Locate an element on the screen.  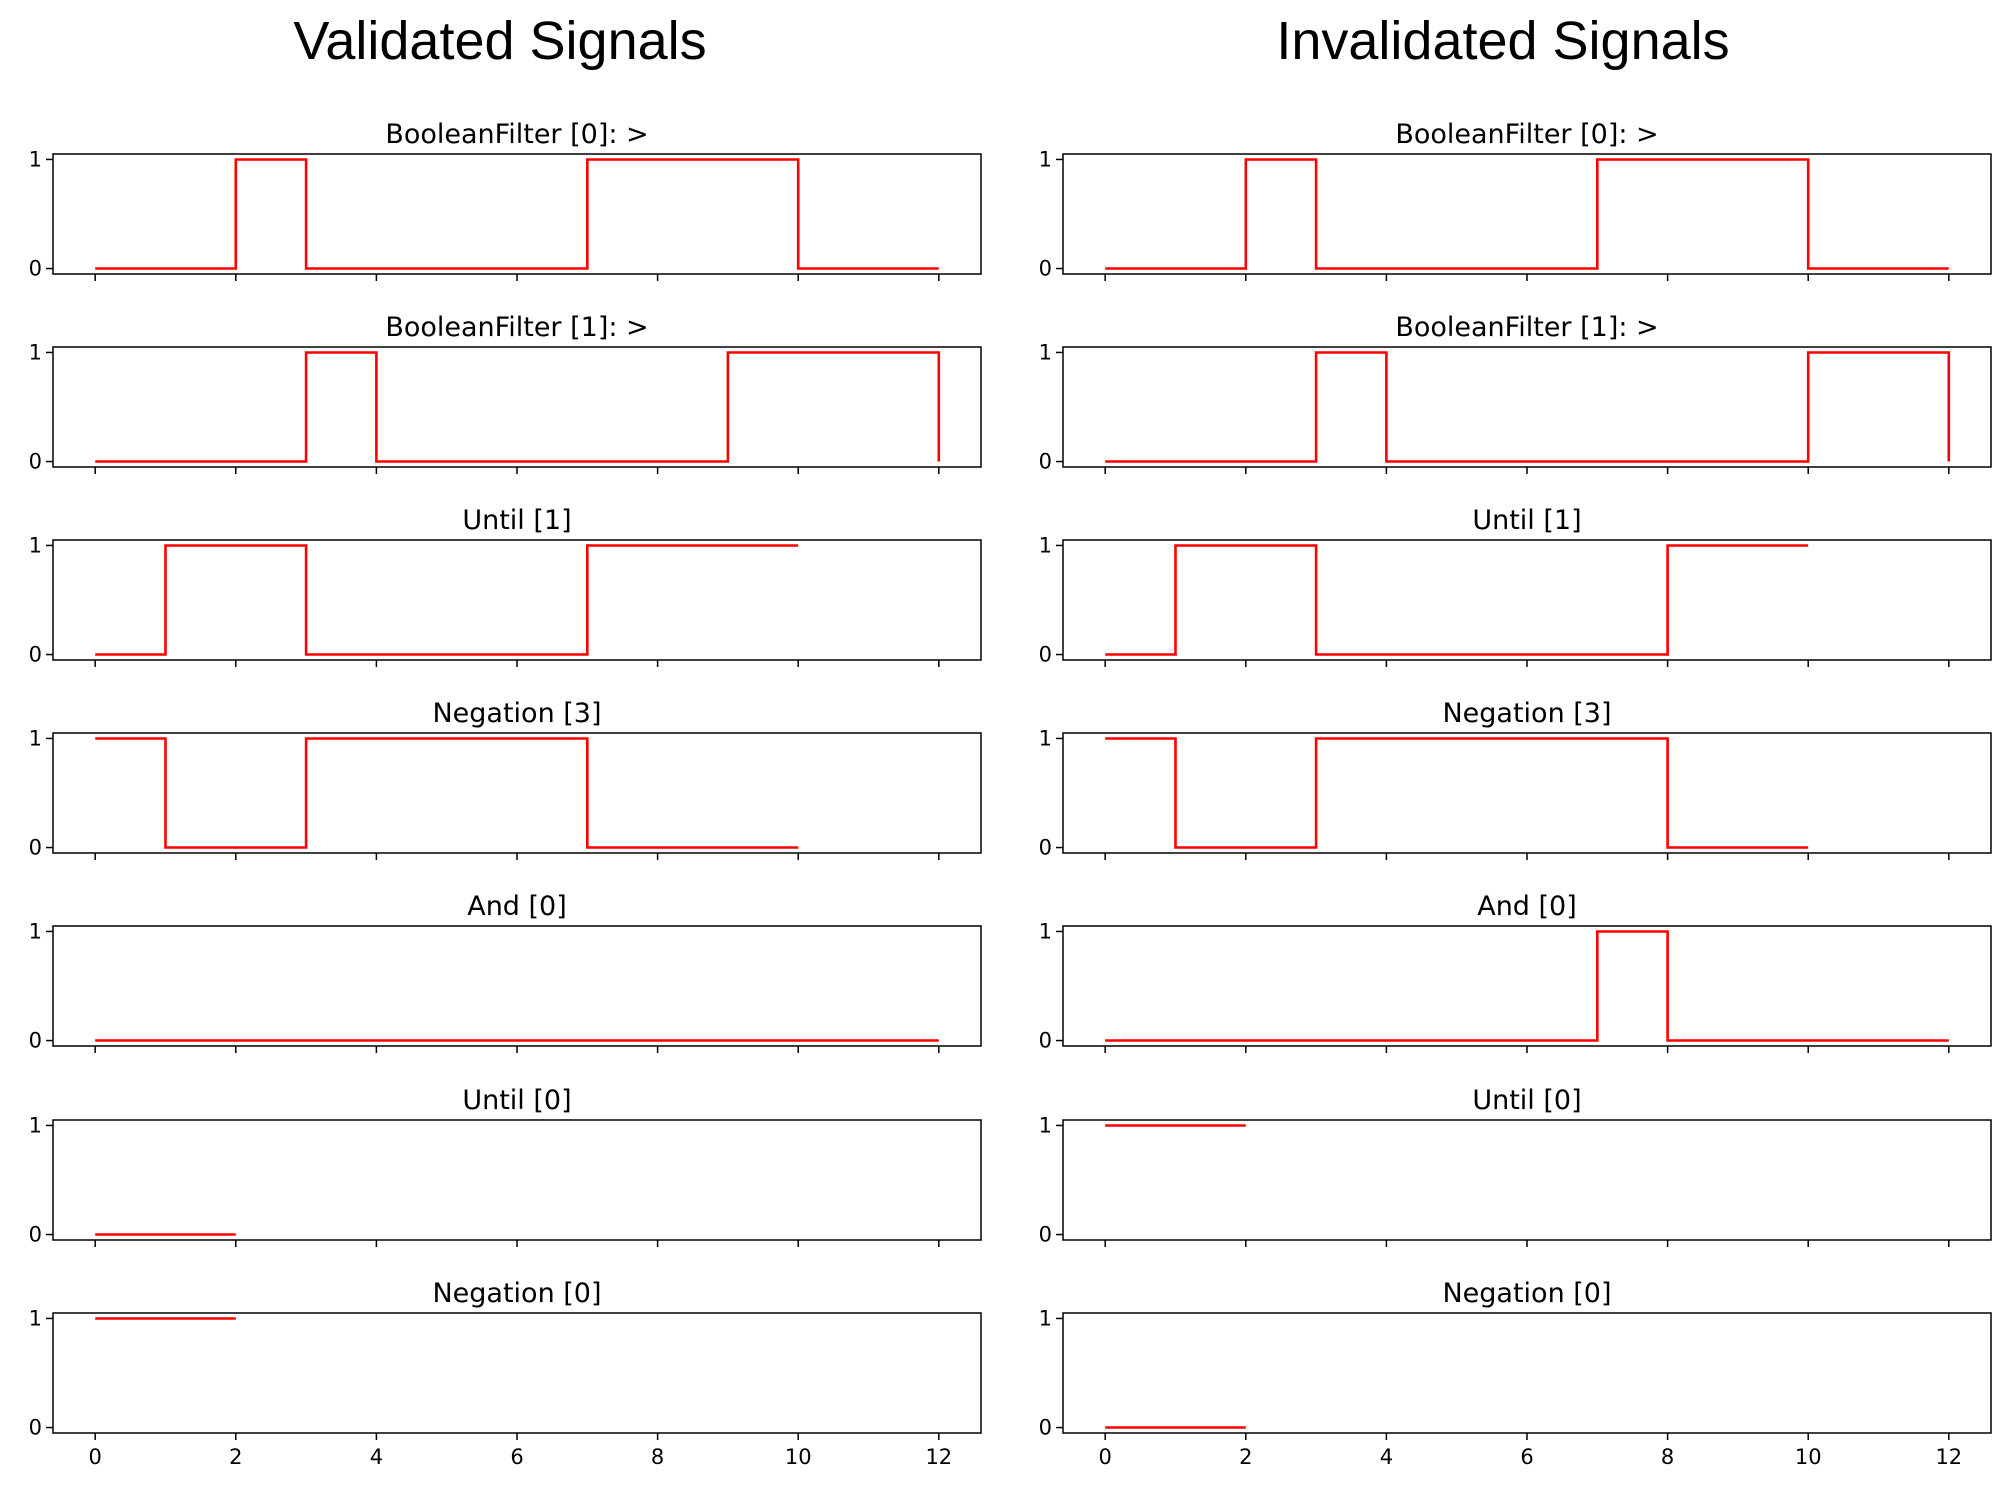
col0-panel6-xtick-label: 4 is located at coordinates (376, 1457).